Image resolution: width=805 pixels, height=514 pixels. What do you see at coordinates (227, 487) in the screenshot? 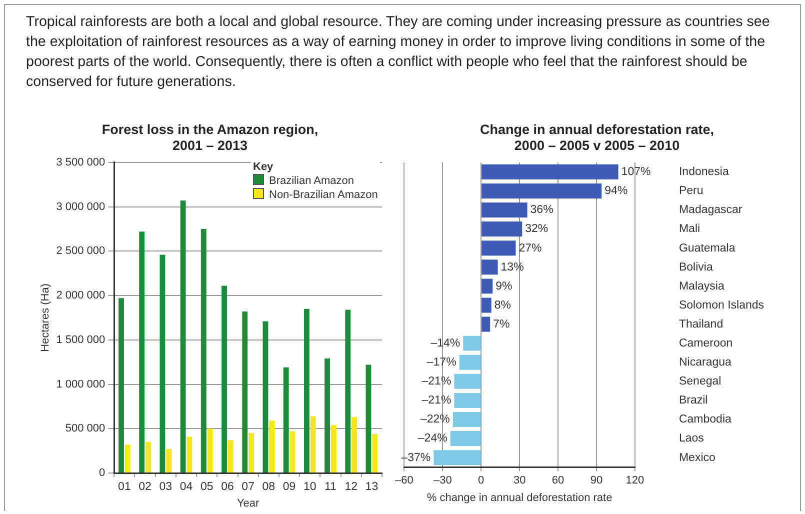
I see `x-tick-label: 06` at bounding box center [227, 487].